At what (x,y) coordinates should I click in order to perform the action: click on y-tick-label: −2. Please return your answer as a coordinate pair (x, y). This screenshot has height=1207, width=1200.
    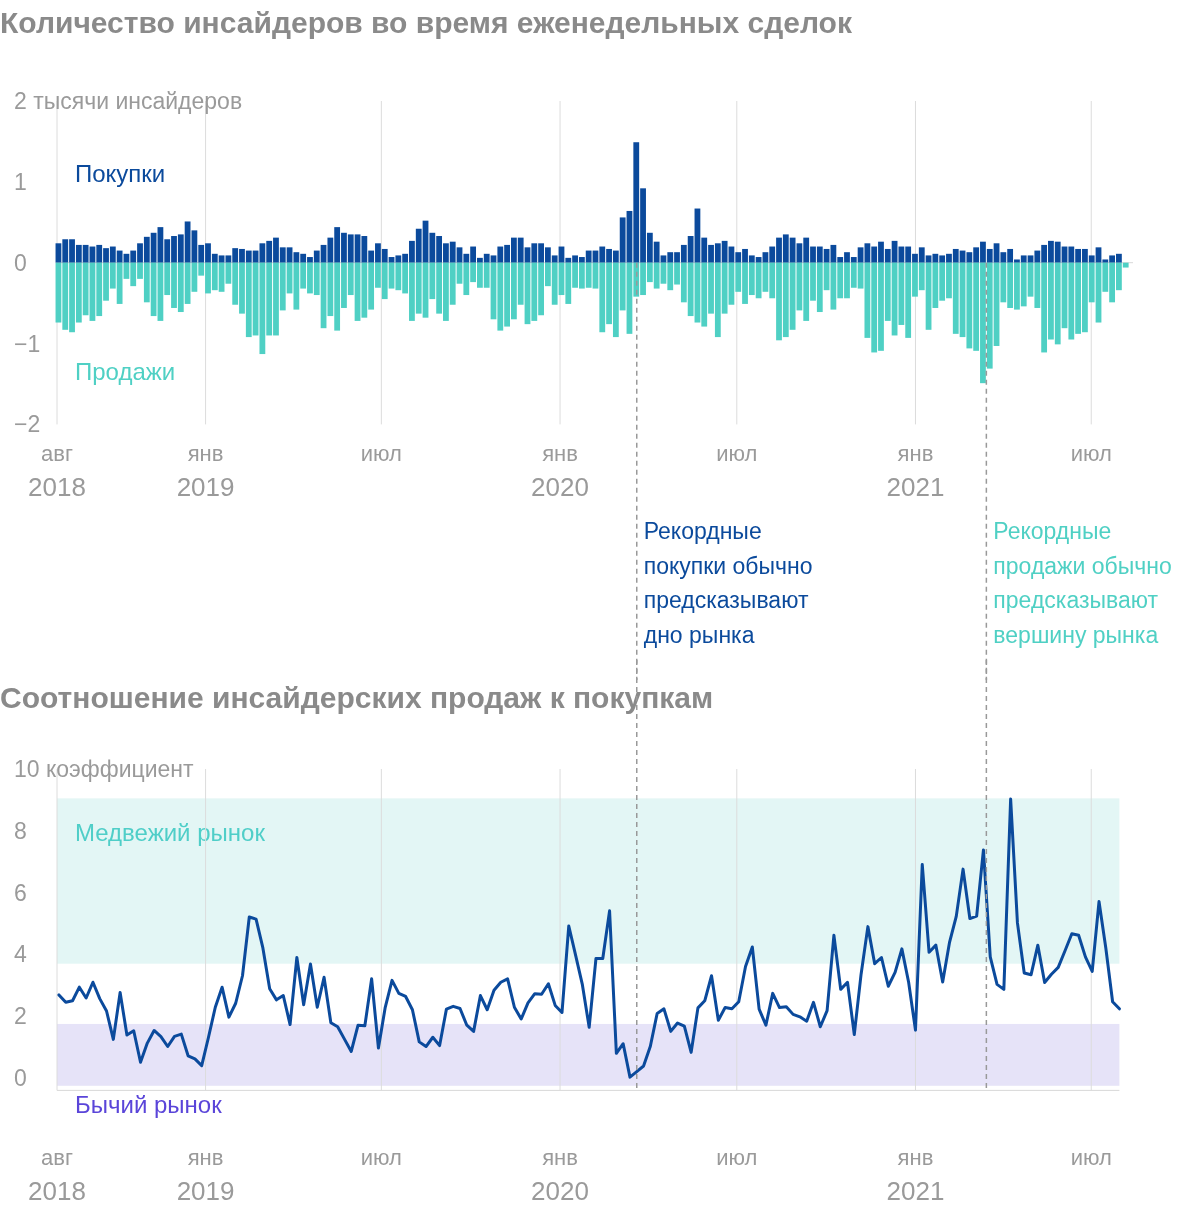
    Looking at the image, I should click on (27, 424).